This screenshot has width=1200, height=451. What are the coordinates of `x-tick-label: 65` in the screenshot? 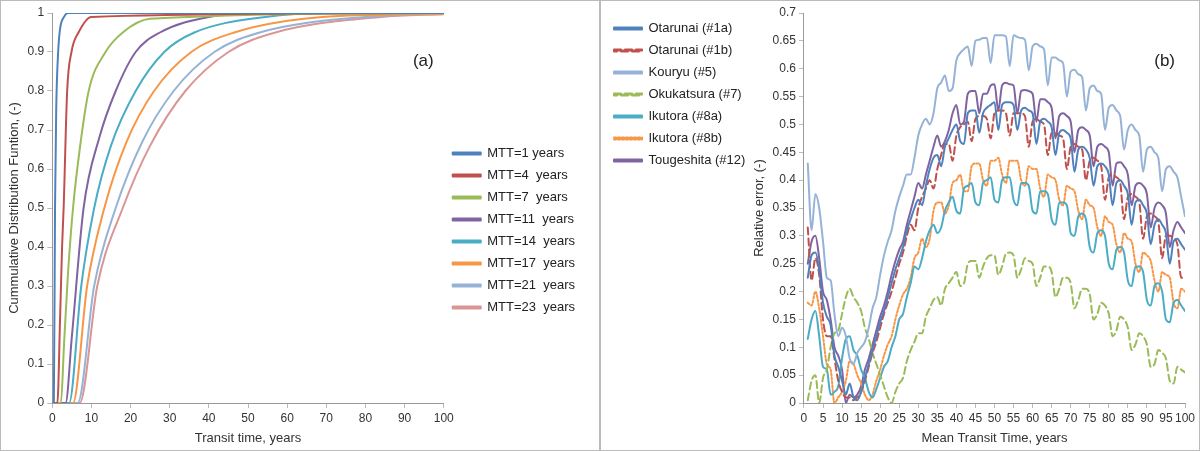 It's located at (1051, 417).